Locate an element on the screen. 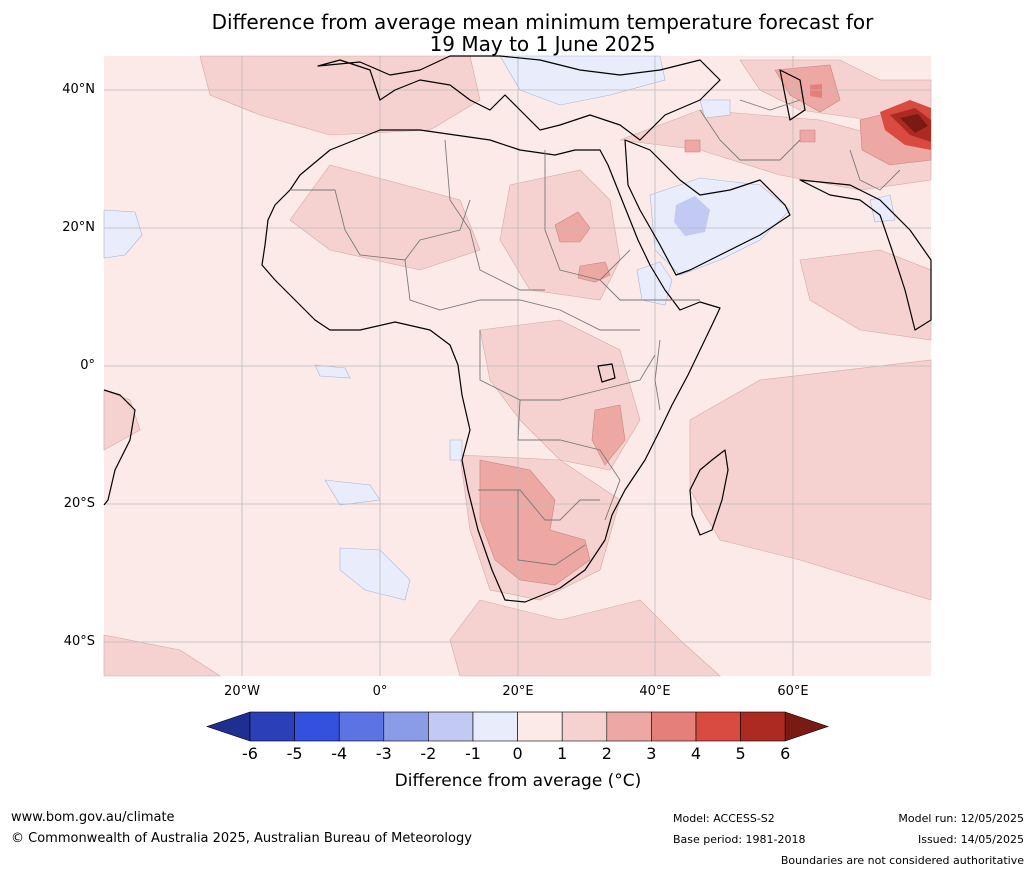 This screenshot has width=1035, height=873. colorbar-tick-label: -4 is located at coordinates (339, 753).